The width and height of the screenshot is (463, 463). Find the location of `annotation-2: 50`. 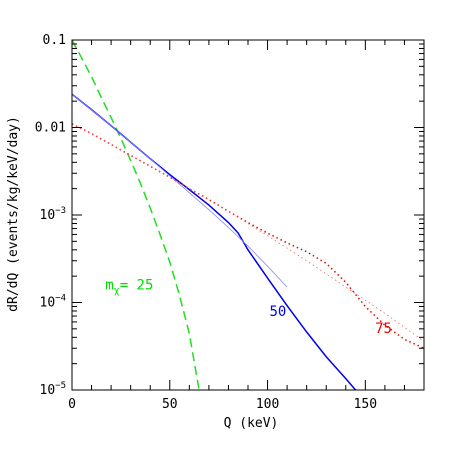

annotation-2: 50 is located at coordinates (278, 312).